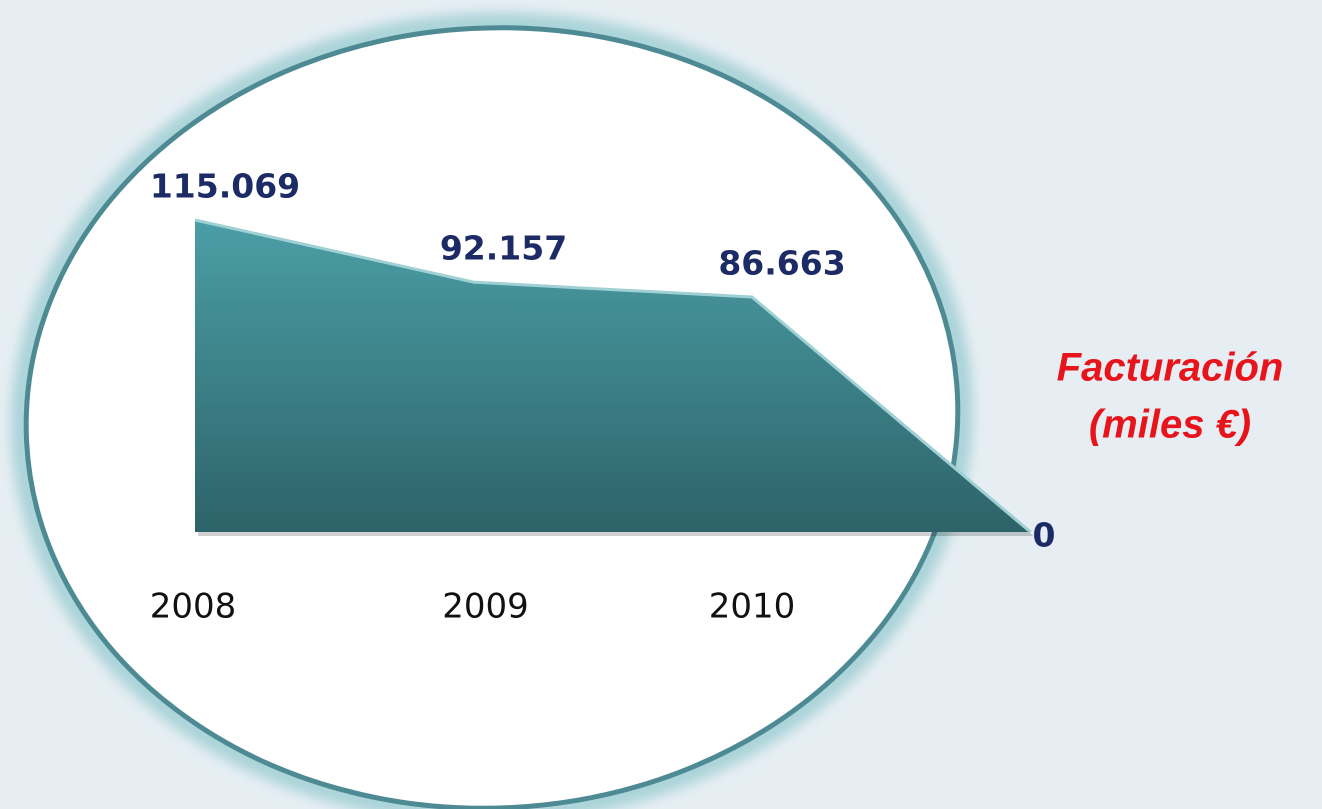  I want to click on x-tick-label: 2009, so click(485, 607).